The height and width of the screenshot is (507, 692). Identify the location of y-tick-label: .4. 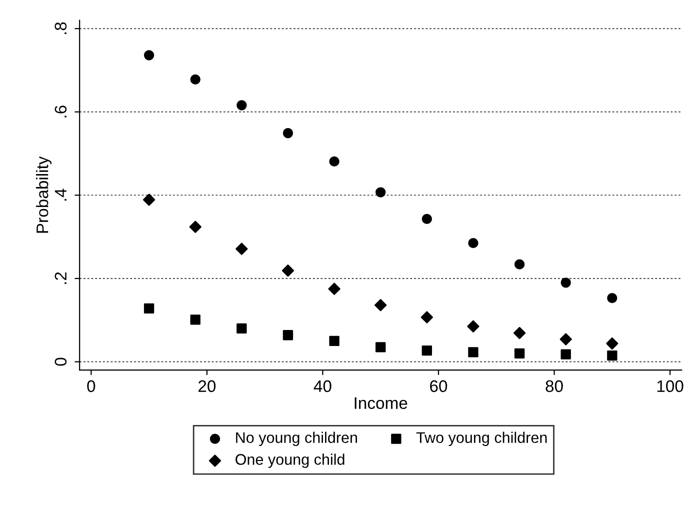
(60, 194).